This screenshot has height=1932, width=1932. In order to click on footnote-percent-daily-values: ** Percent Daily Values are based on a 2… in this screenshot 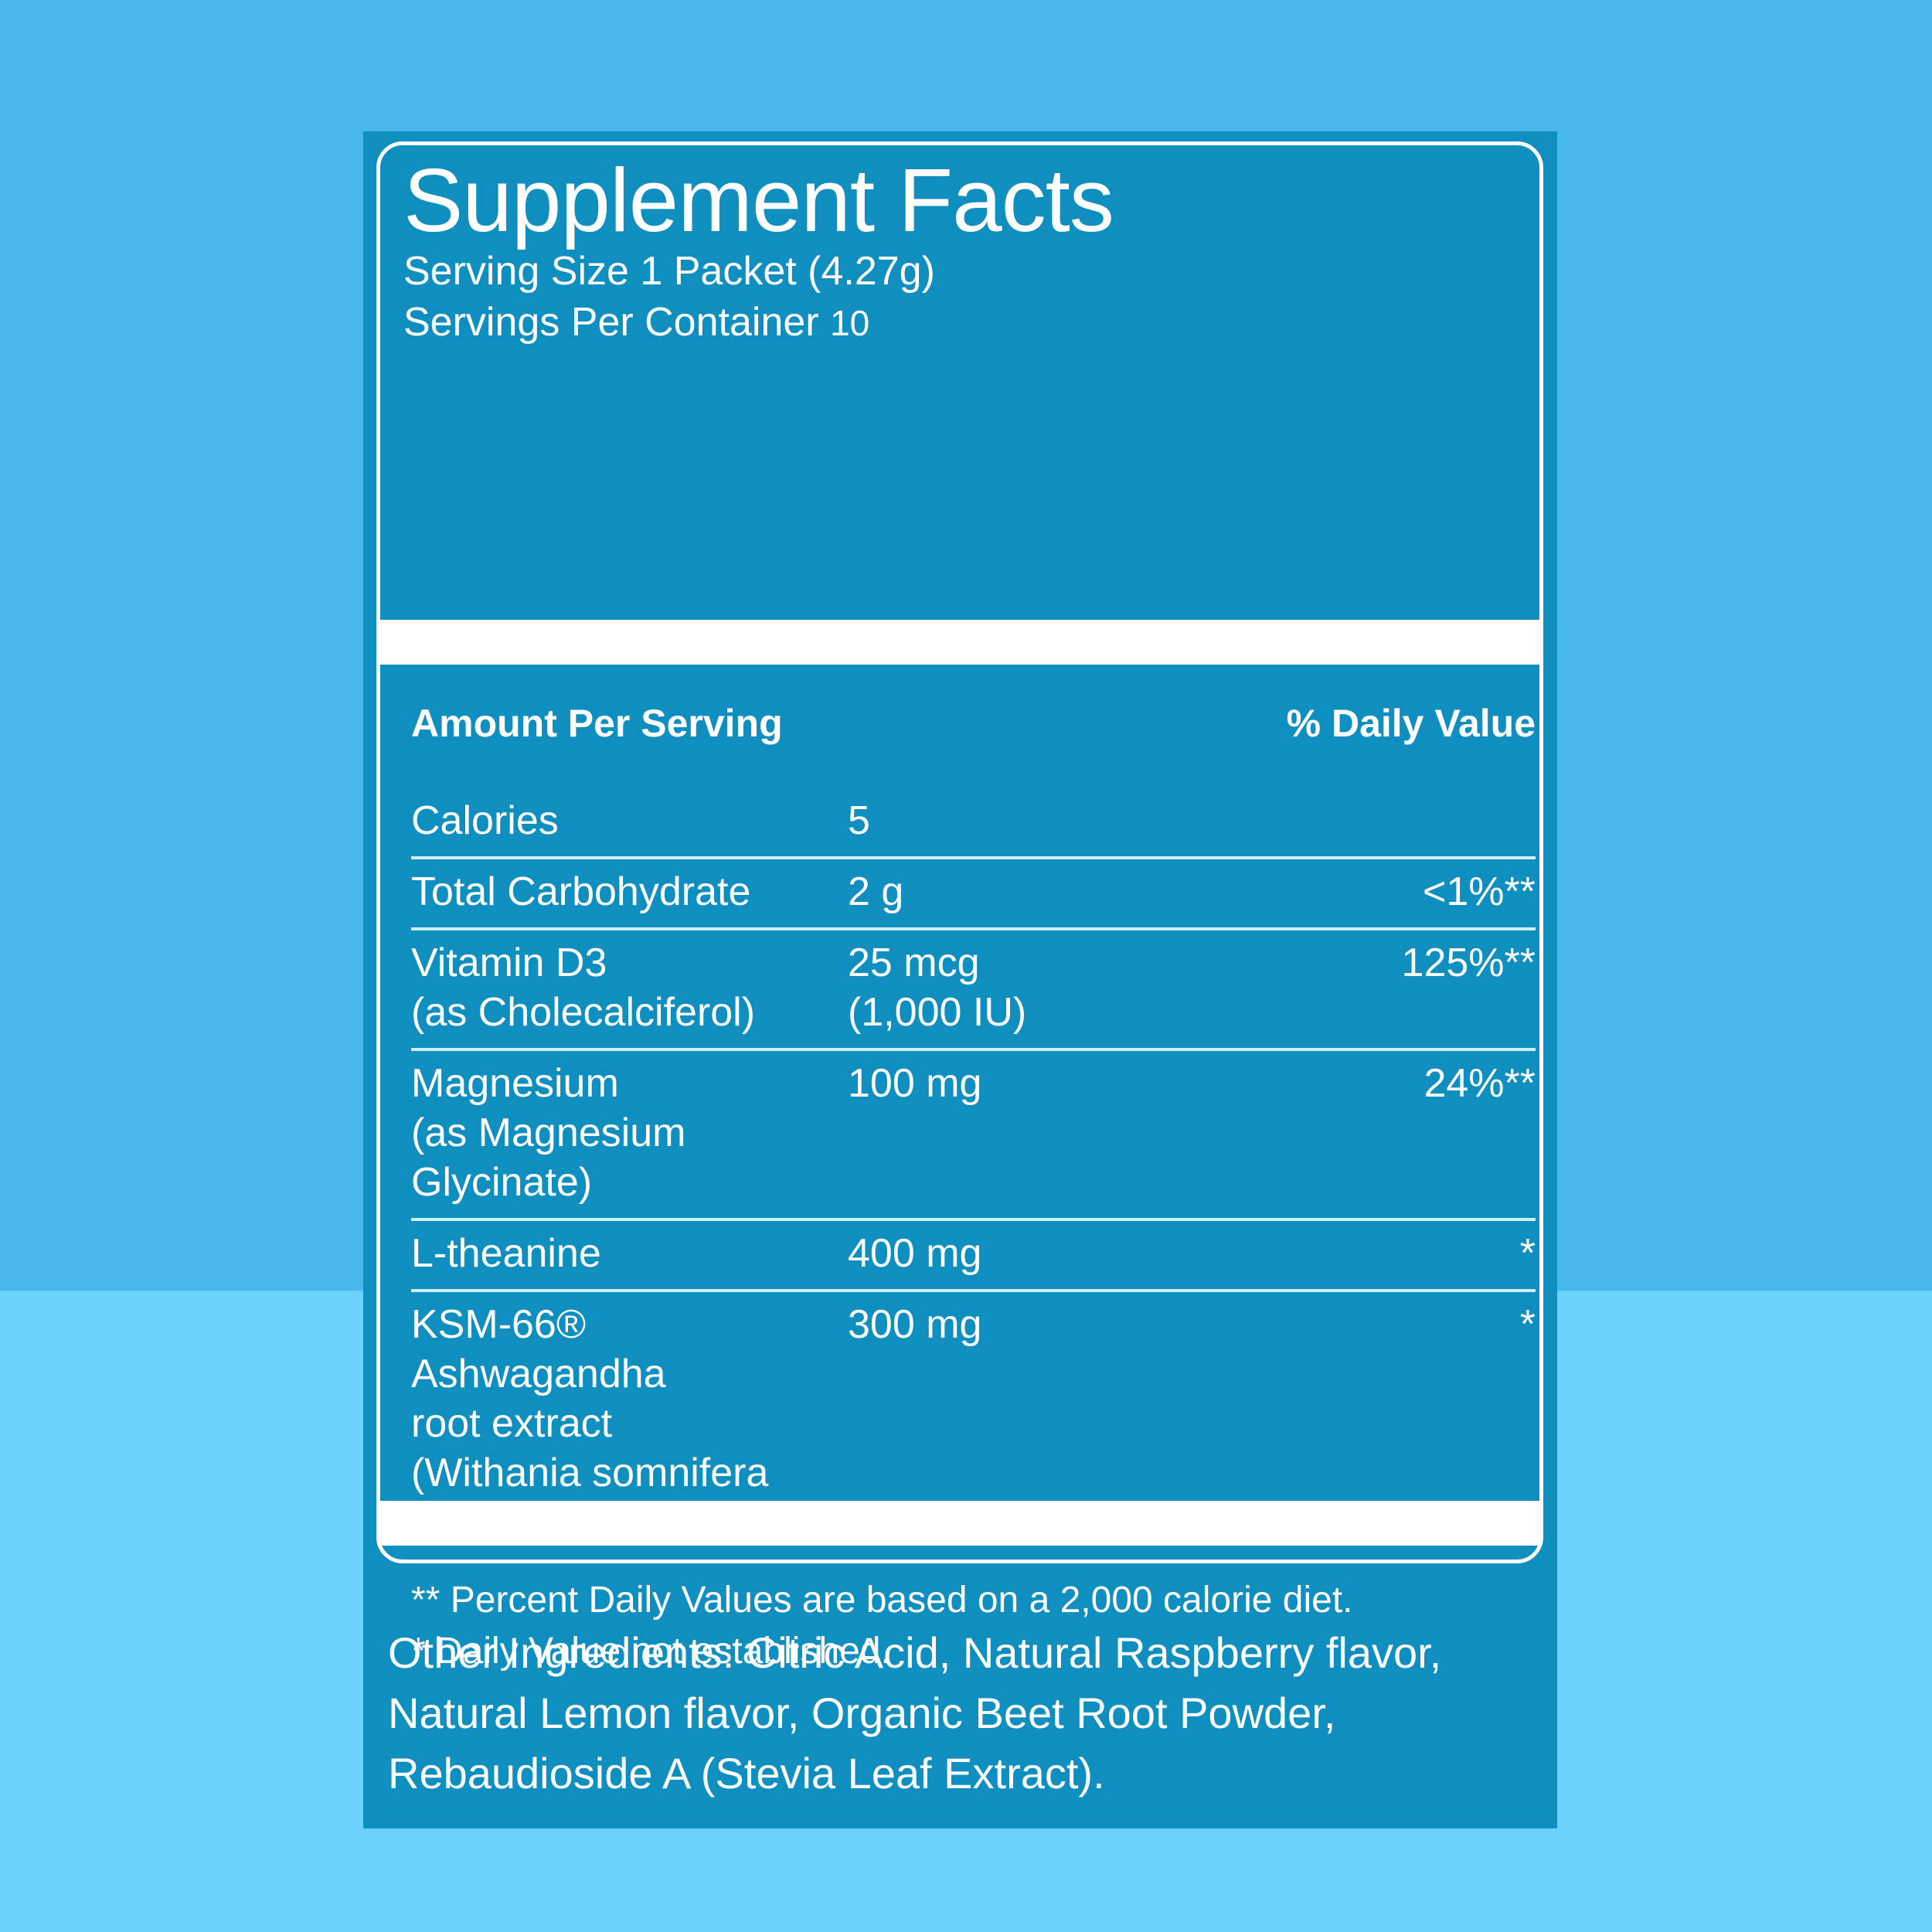, I will do `click(882, 1600)`.